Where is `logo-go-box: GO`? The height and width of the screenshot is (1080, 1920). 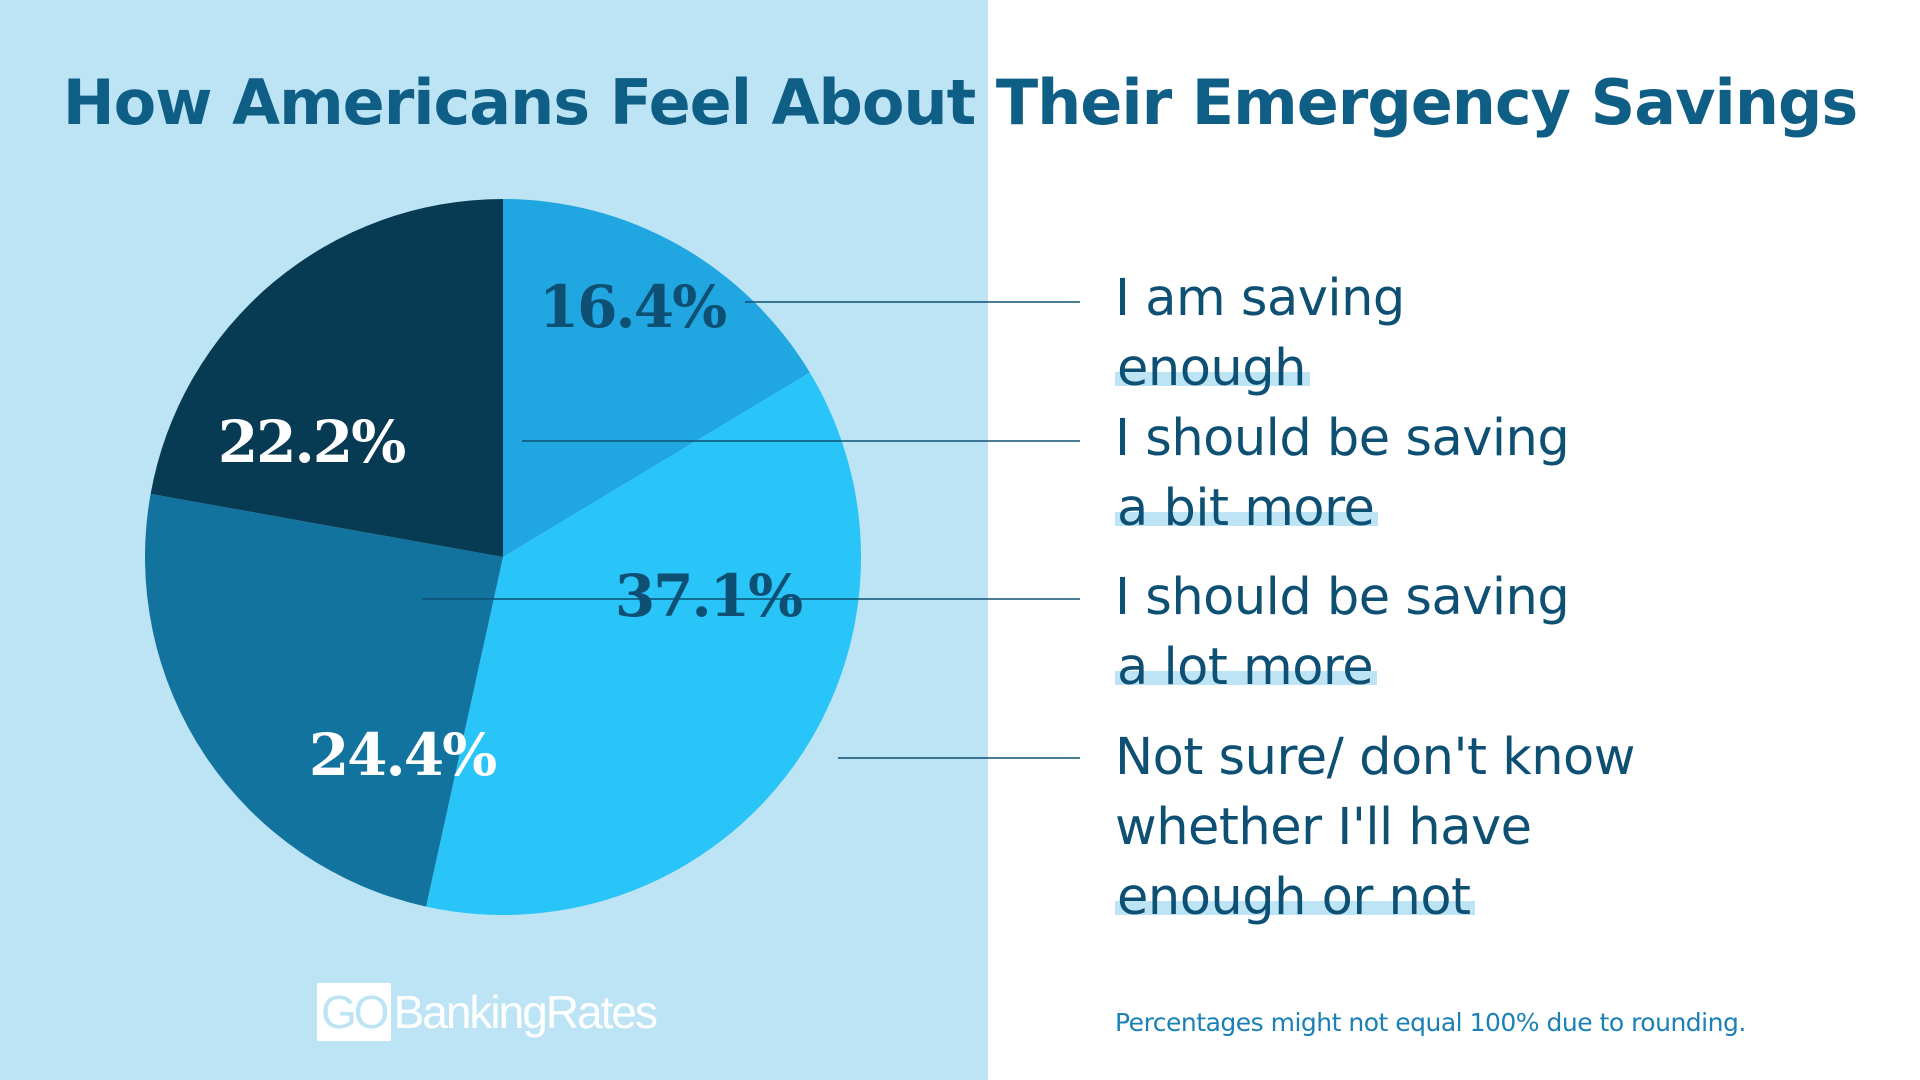
logo-go-box: GO is located at coordinates (354, 1012).